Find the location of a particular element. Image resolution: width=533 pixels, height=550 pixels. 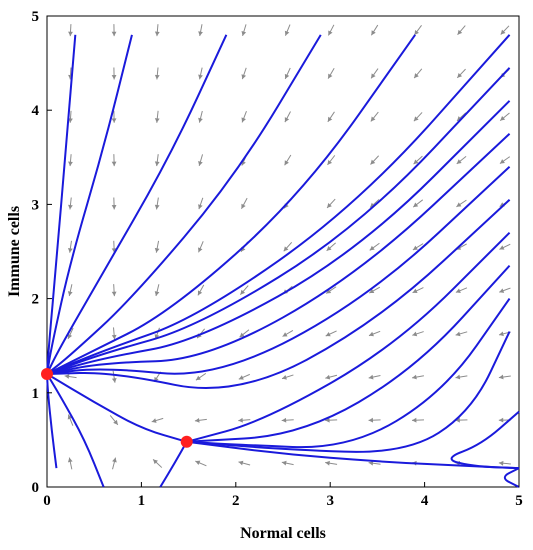

y-tick-label: 0 is located at coordinates (36, 488).